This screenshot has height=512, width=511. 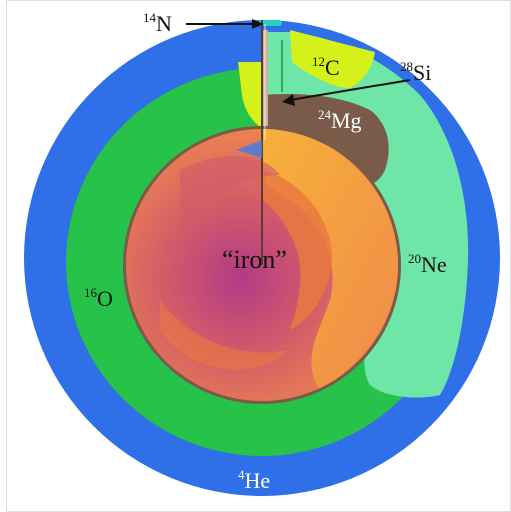 What do you see at coordinates (346, 92) in the screenshot?
I see `silicon-arrow` at bounding box center [346, 92].